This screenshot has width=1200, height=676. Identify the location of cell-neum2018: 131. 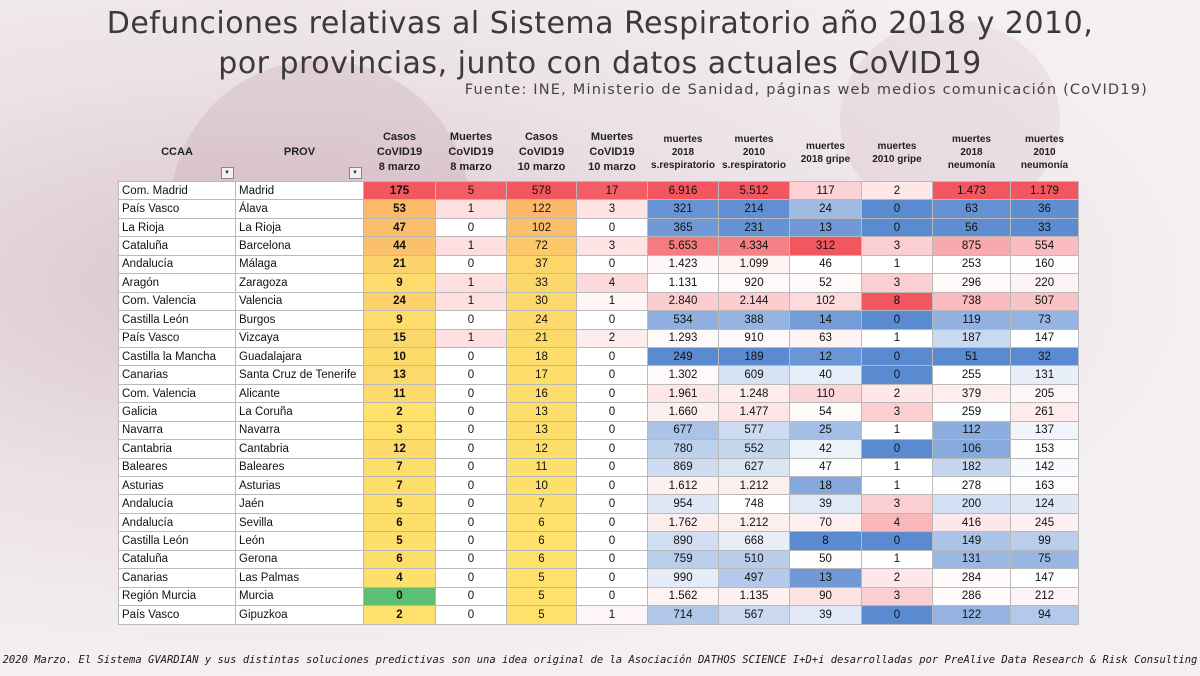
(971, 559).